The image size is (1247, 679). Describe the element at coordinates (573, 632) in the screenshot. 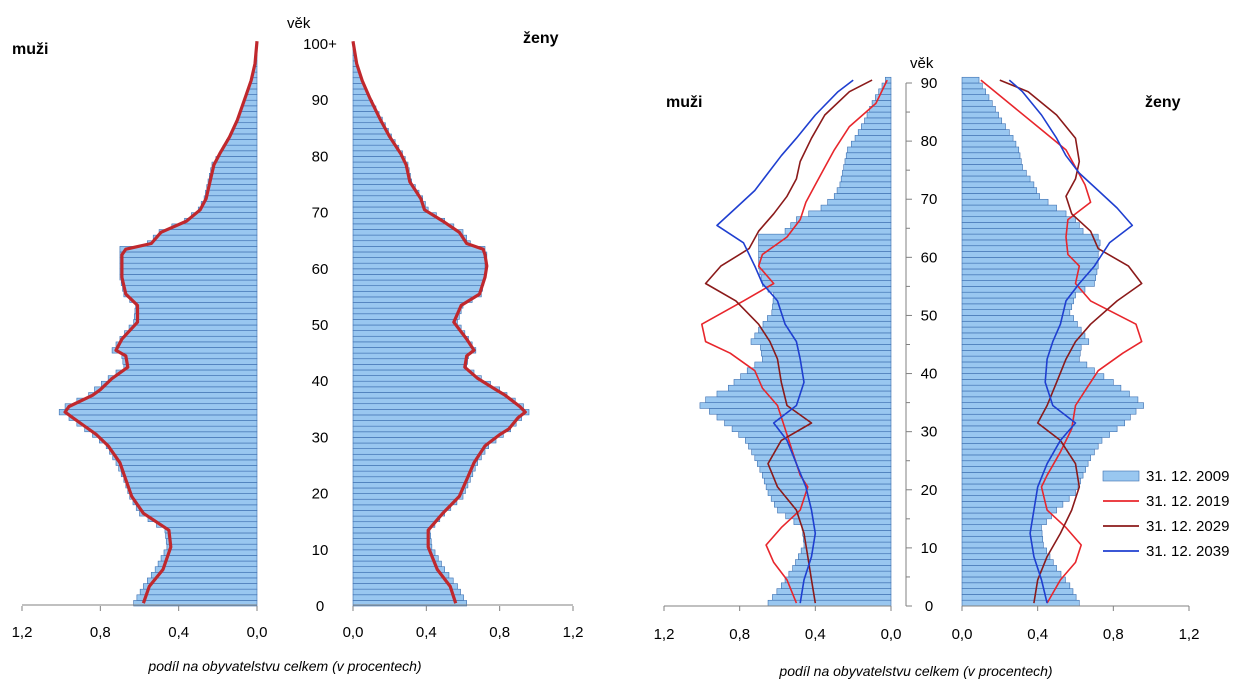

I see `female-x-tick-label: 1,2` at that location.